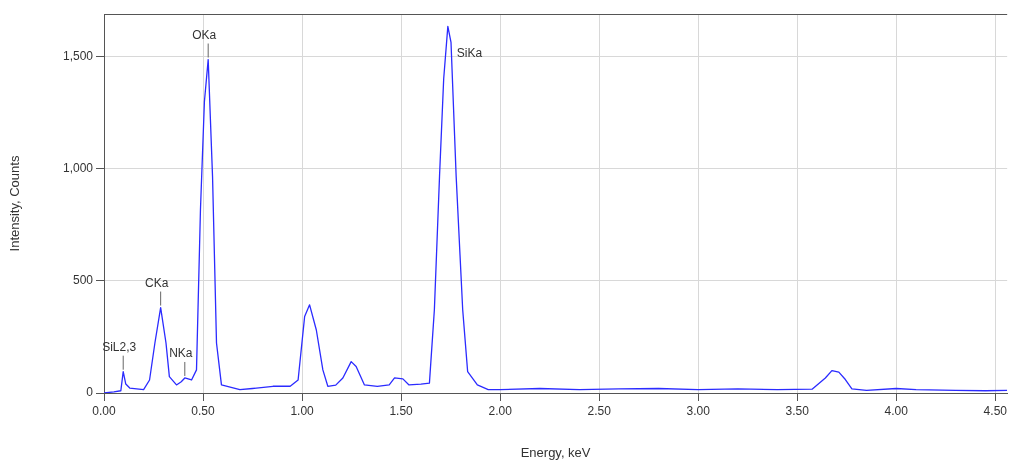  I want to click on y-tick-label: 1,500, so click(78, 55).